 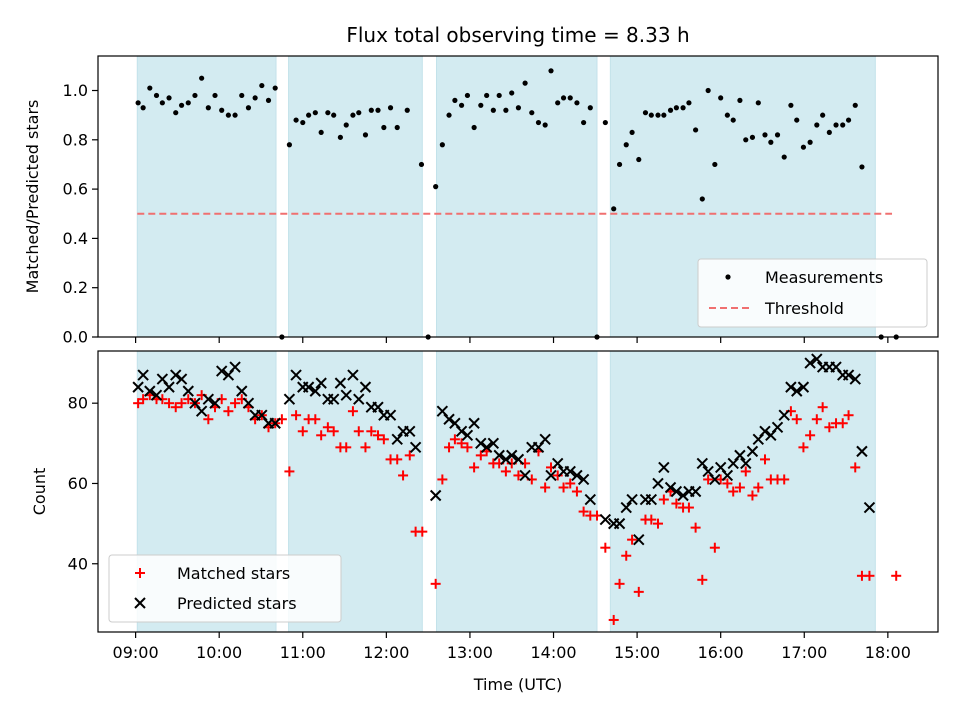 I want to click on y-tick-label: 40, so click(x=78, y=563).